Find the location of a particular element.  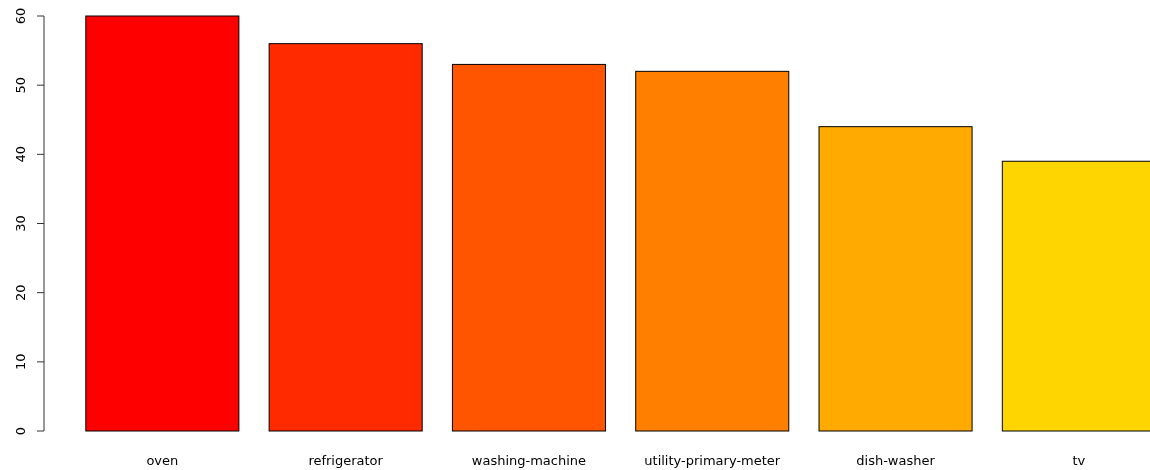

y-tick-label: 30 is located at coordinates (20, 223).